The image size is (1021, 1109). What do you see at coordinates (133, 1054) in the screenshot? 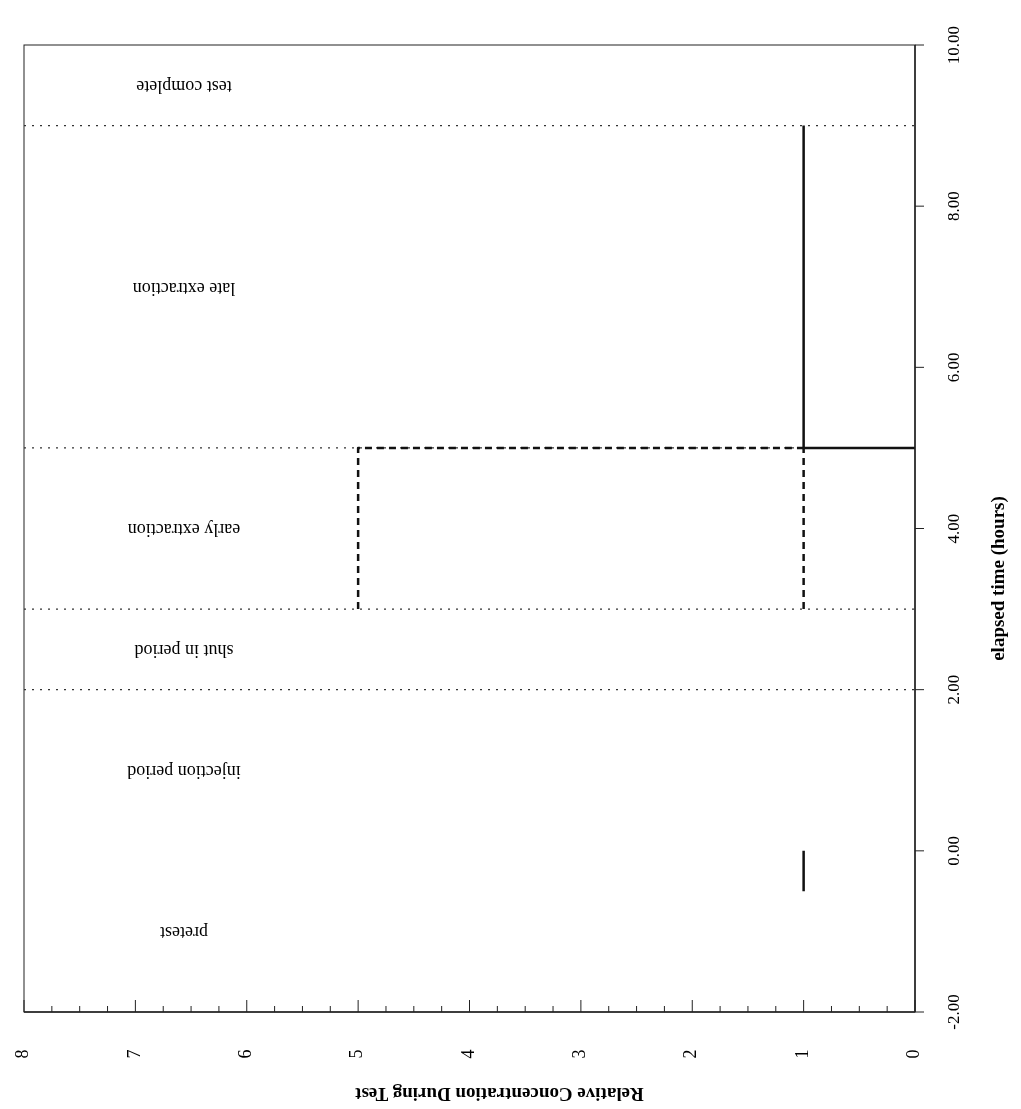
I see `x-tick-label: 7` at bounding box center [133, 1054].